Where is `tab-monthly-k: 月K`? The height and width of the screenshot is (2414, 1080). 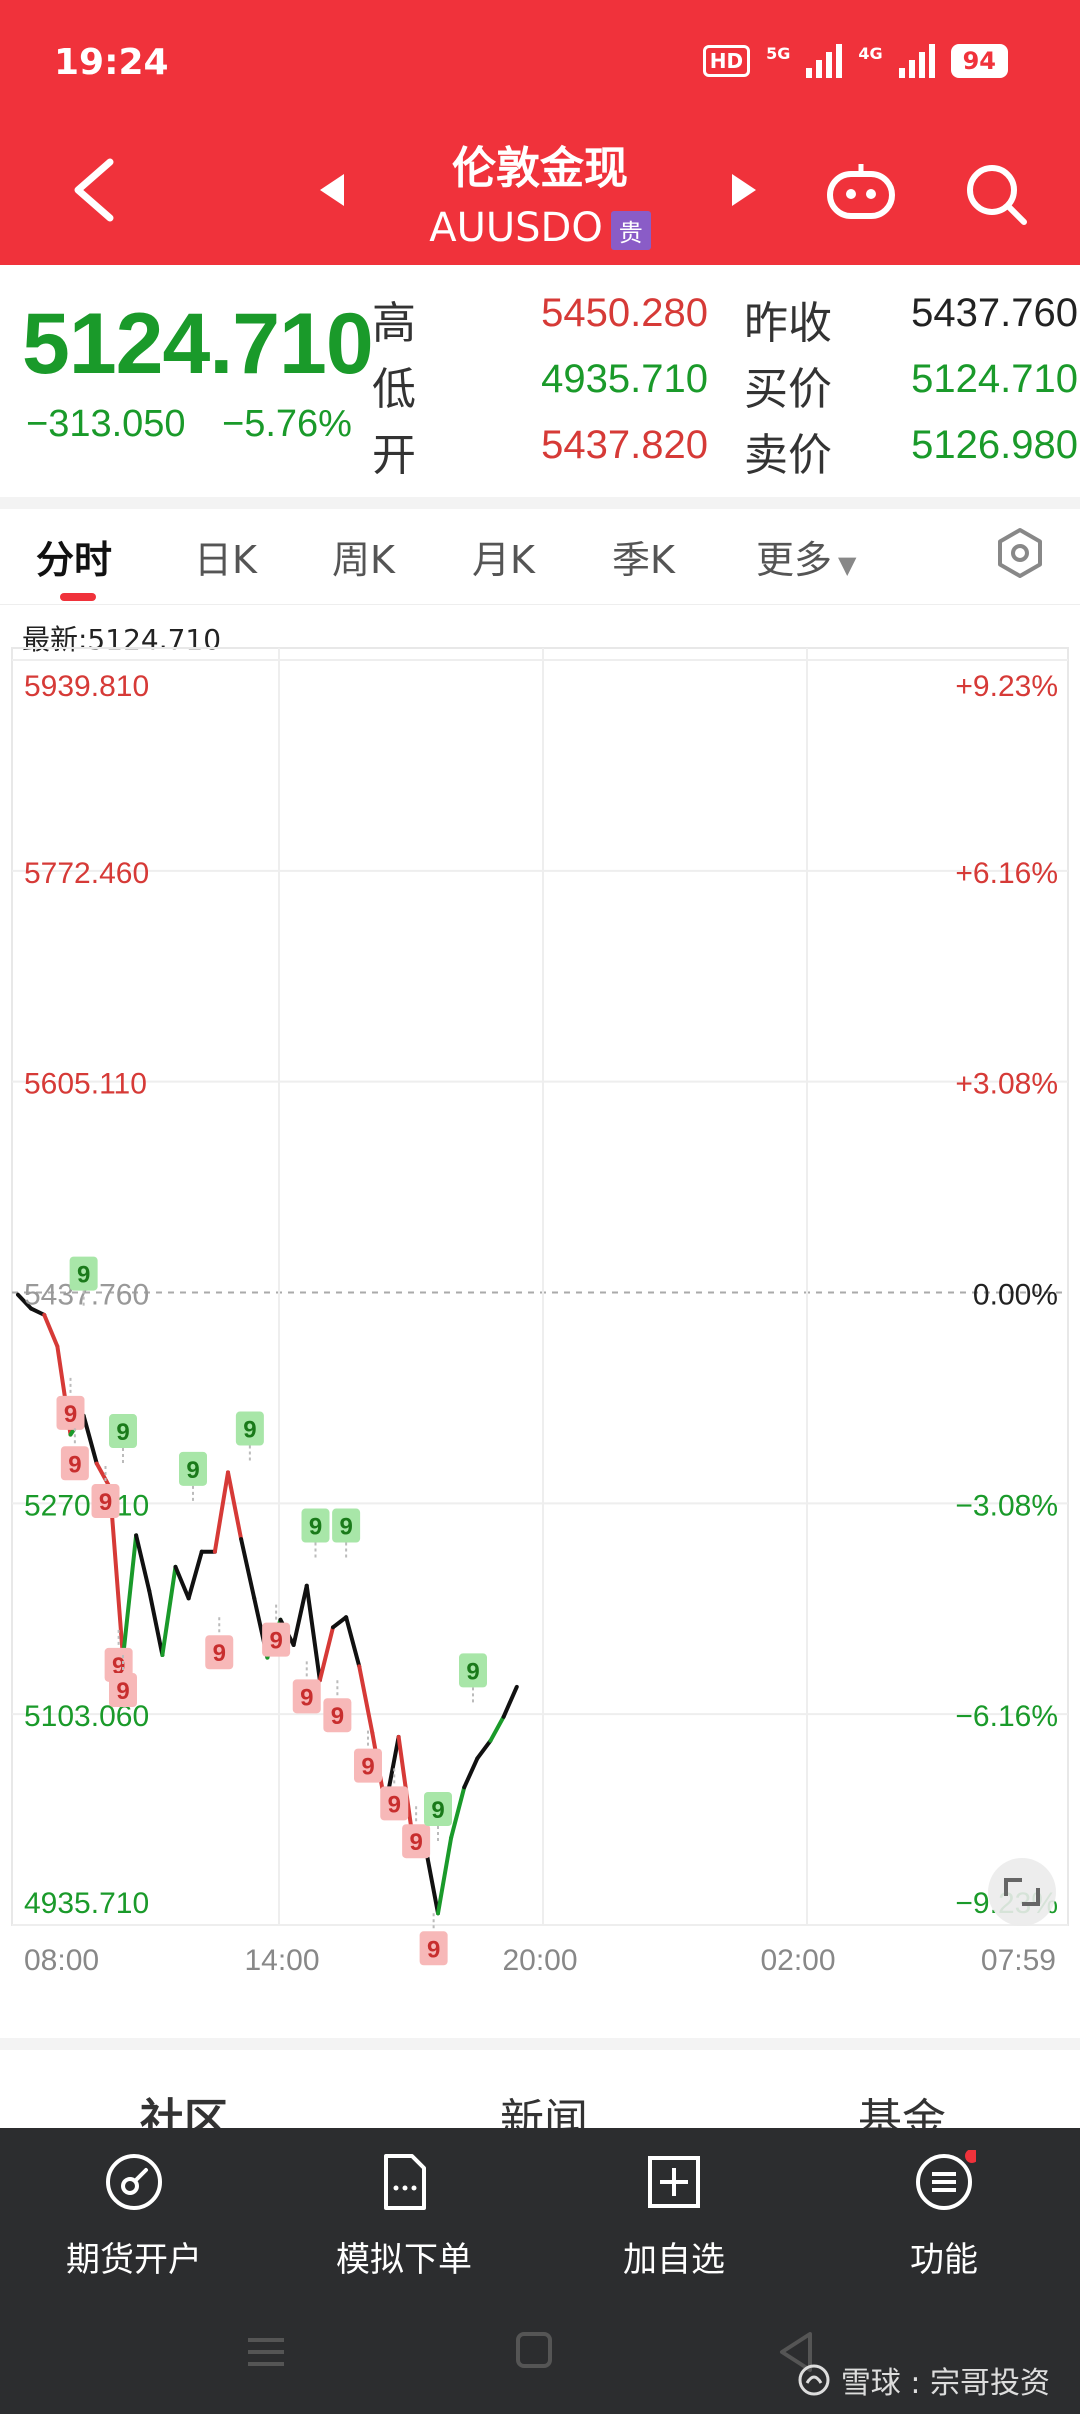
tab-monthly-k: 月K is located at coordinates (503, 560).